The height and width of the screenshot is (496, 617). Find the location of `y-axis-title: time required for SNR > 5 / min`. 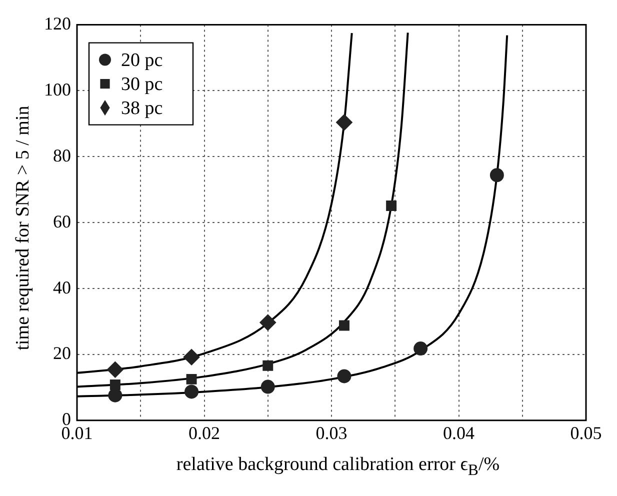

y-axis-title: time required for SNR > 5 / min is located at coordinates (23, 228).